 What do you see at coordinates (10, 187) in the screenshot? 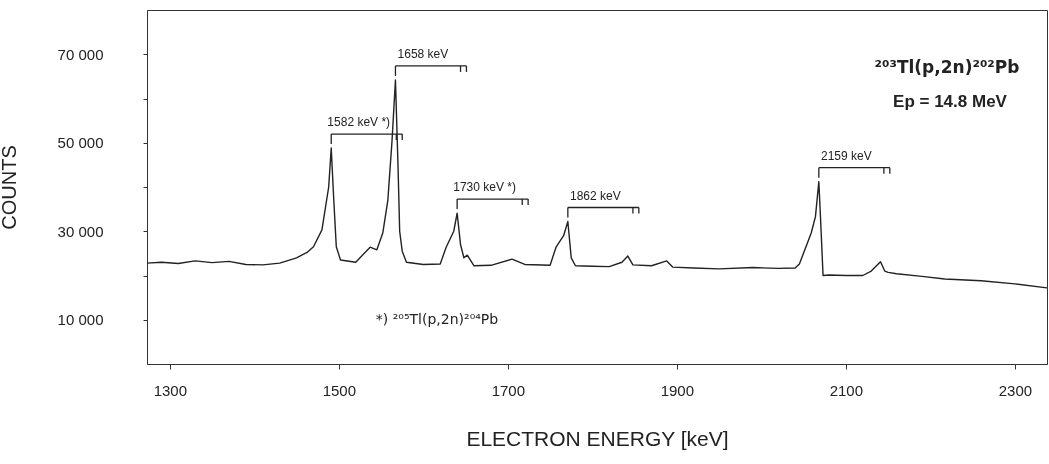
I see `y-axis-title: COUNTS` at bounding box center [10, 187].